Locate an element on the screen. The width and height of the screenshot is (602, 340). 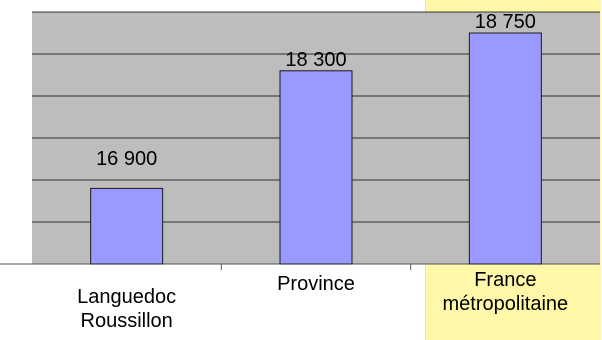
category-label-france: France métropolitaine is located at coordinates (505, 292).